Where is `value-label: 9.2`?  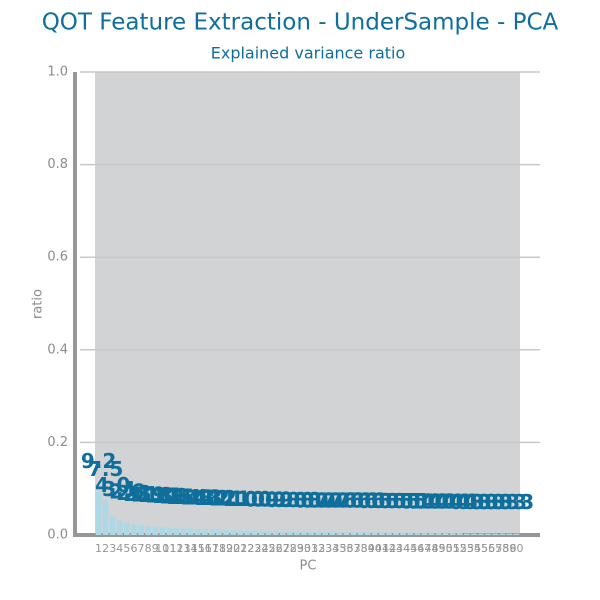
value-label: 9.2 is located at coordinates (98, 461).